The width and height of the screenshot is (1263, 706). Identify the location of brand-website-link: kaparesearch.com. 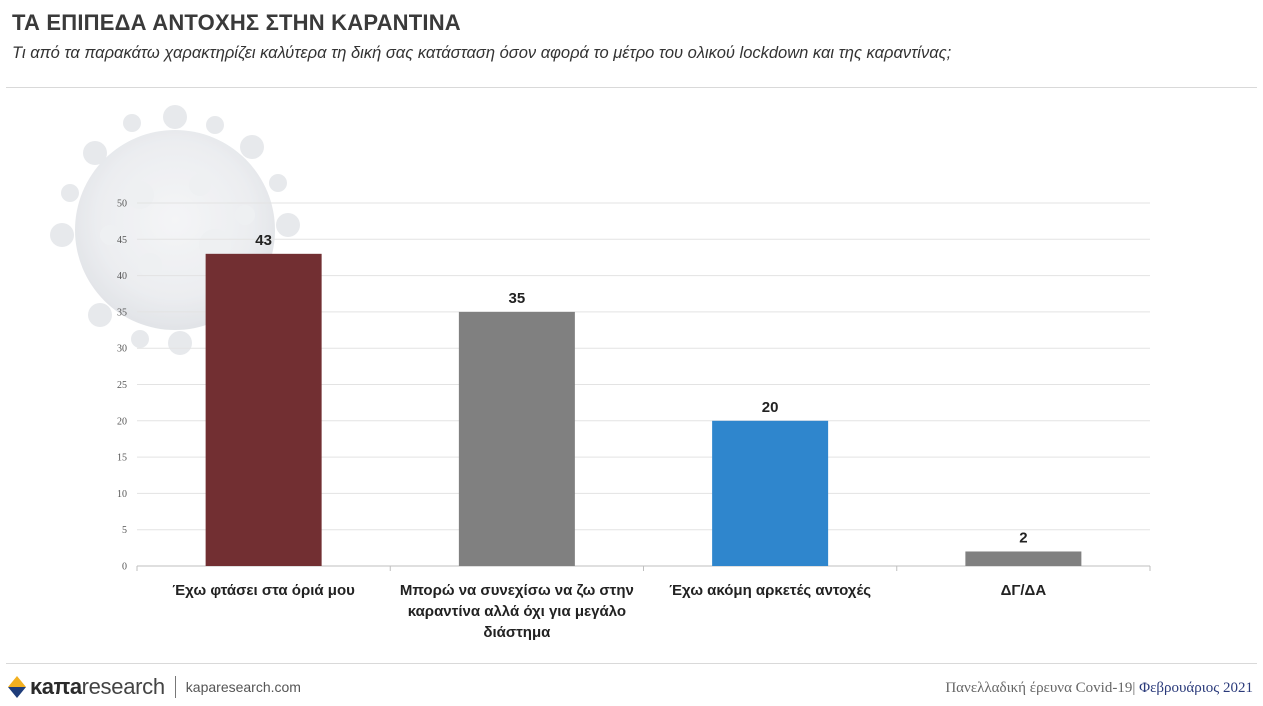
(243, 687).